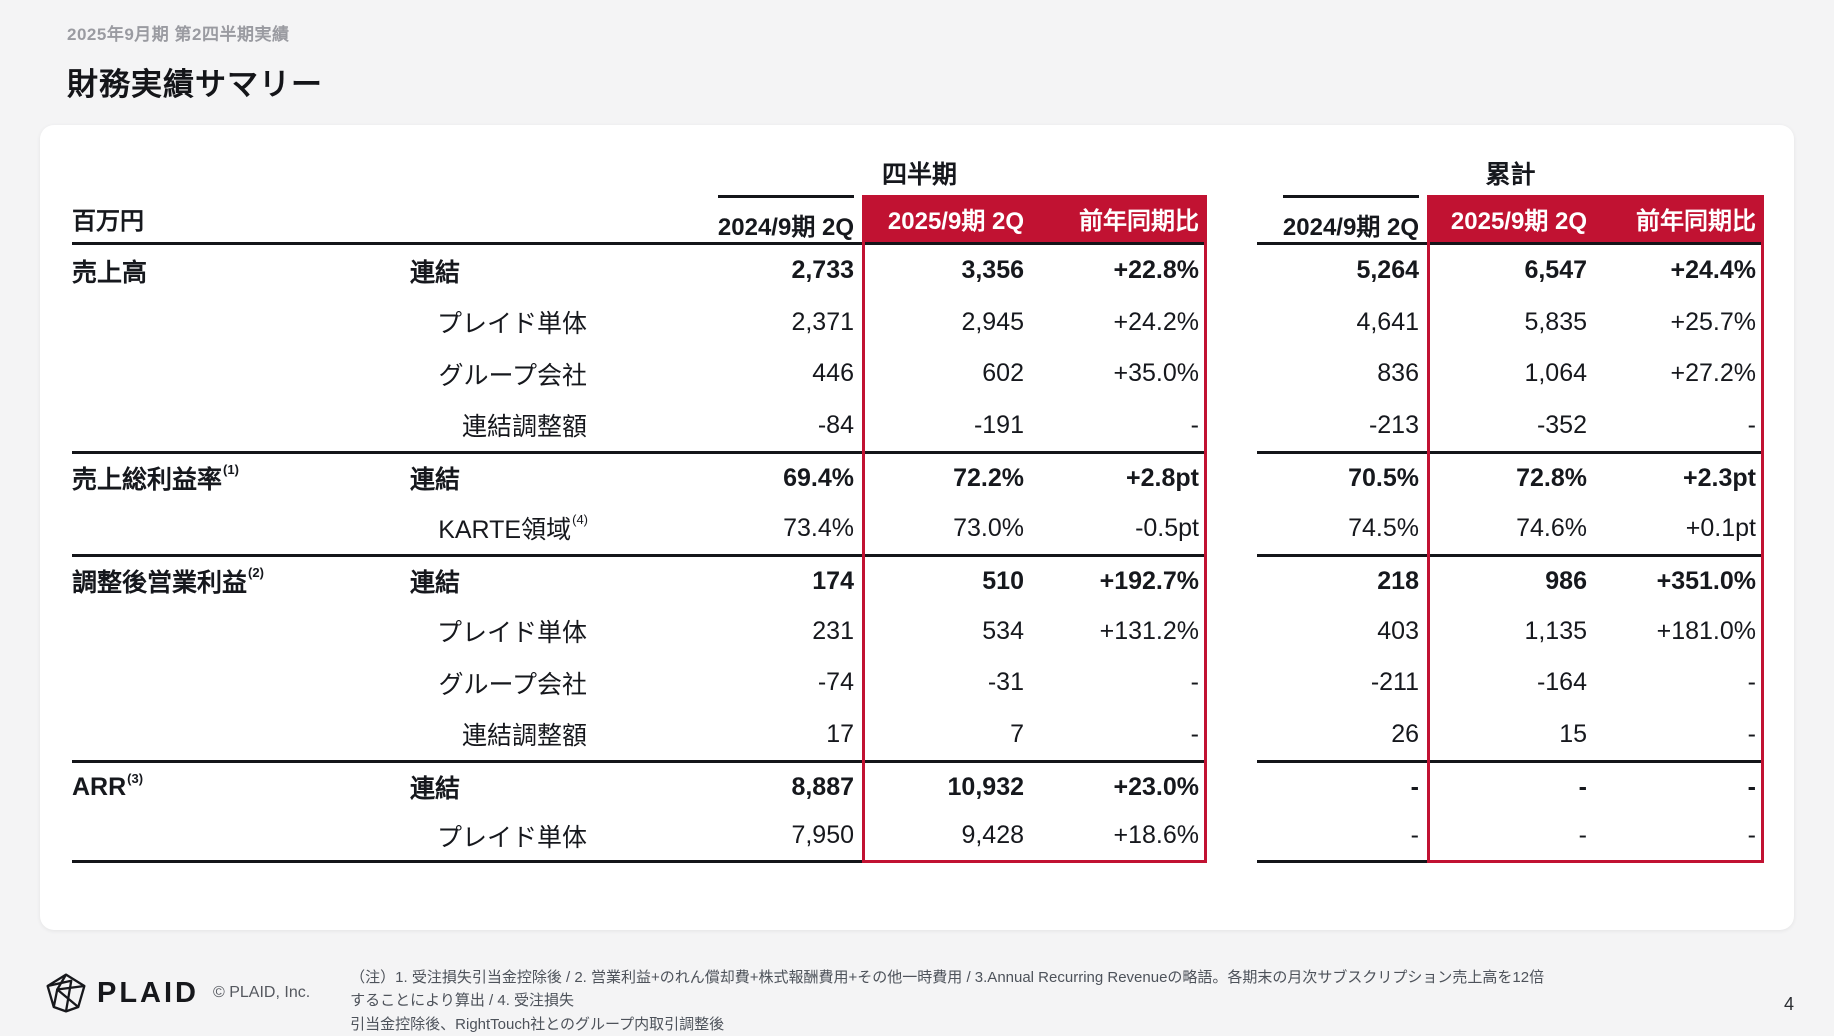  What do you see at coordinates (513, 528) in the screenshot?
I see `row-sublabel: KARTE領域 (4)` at bounding box center [513, 528].